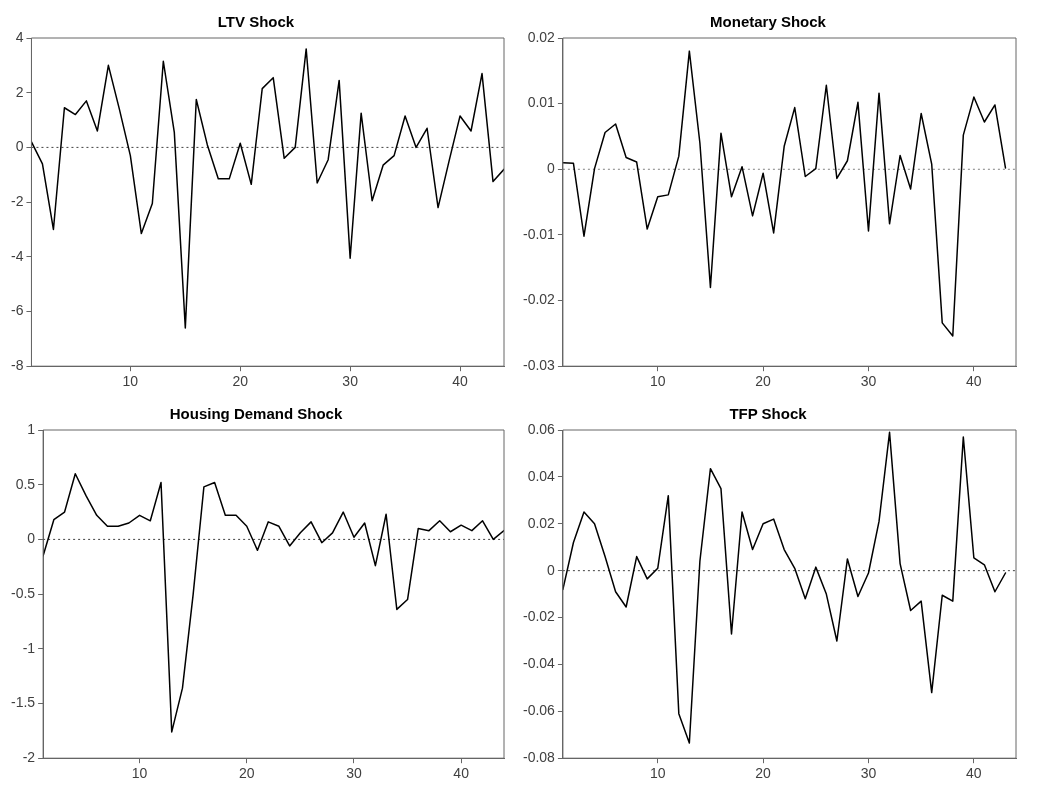 This screenshot has width=1044, height=793. What do you see at coordinates (541, 102) in the screenshot?
I see `y-tick-label: 0.01` at bounding box center [541, 102].